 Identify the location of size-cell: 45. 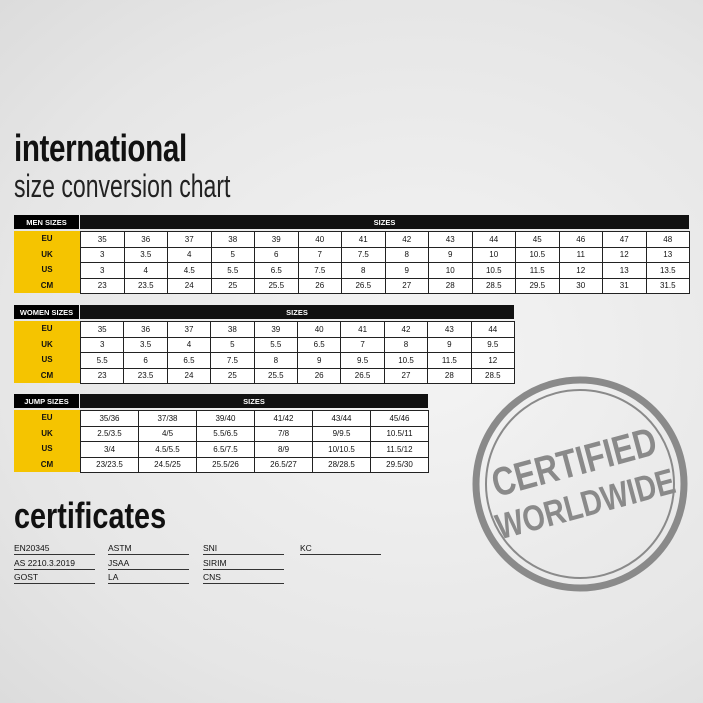
(537, 239).